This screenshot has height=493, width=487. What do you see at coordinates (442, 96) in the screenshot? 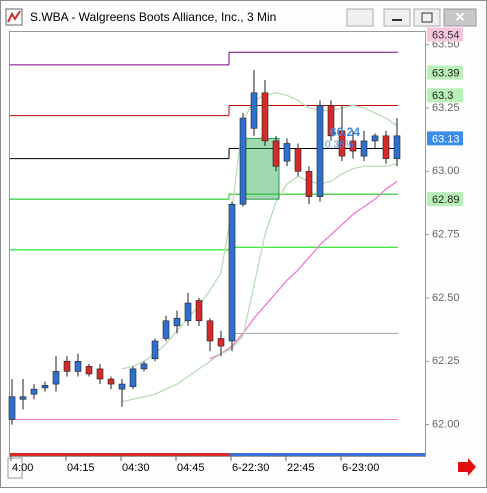
I see `price-marker-label: 63.3` at bounding box center [442, 96].